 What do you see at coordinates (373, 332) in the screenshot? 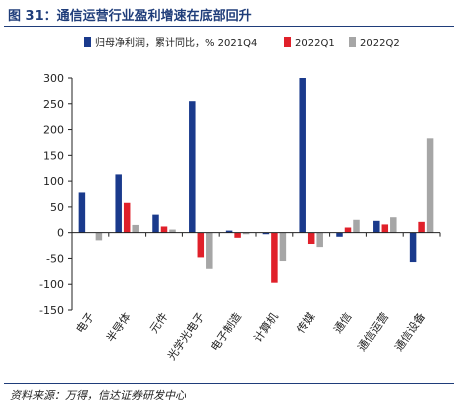
I see `category-label-8: 通信运营` at bounding box center [373, 332].